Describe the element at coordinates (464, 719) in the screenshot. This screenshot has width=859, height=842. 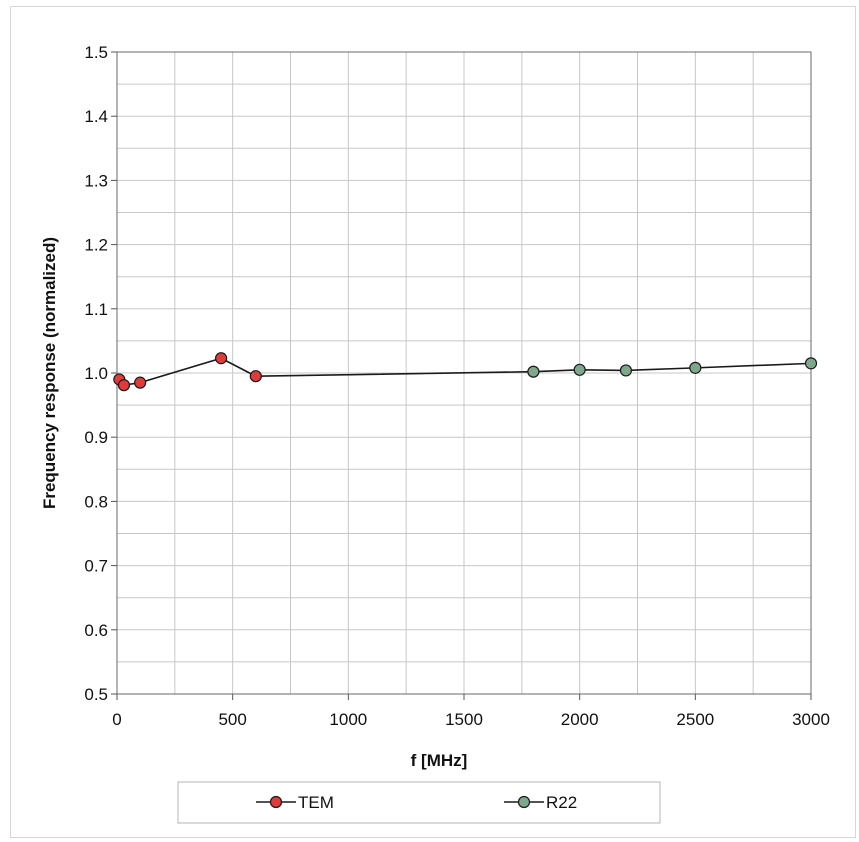
I see `x-tick-label: 1500` at that location.